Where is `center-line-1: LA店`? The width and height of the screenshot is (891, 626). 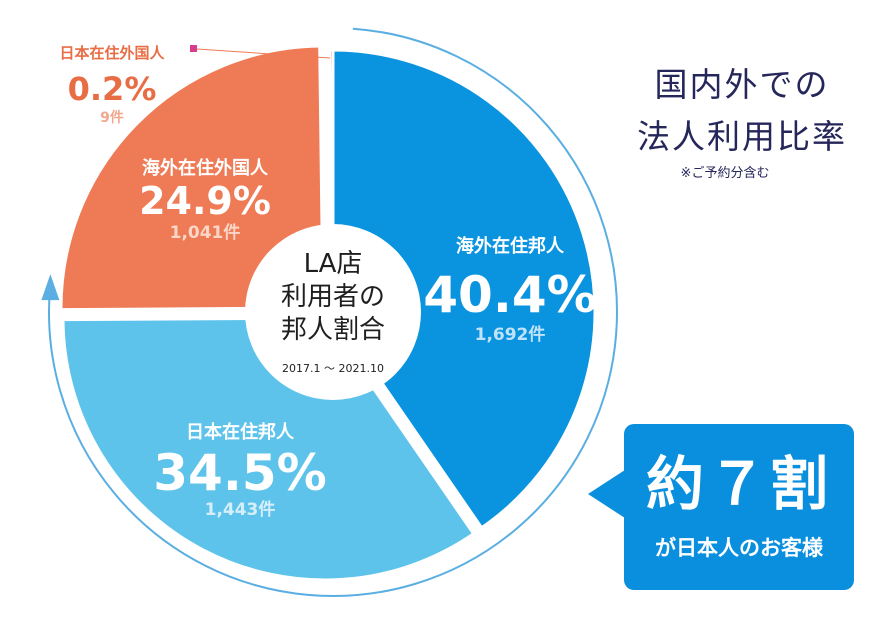
center-line-1: LA店 is located at coordinates (333, 264).